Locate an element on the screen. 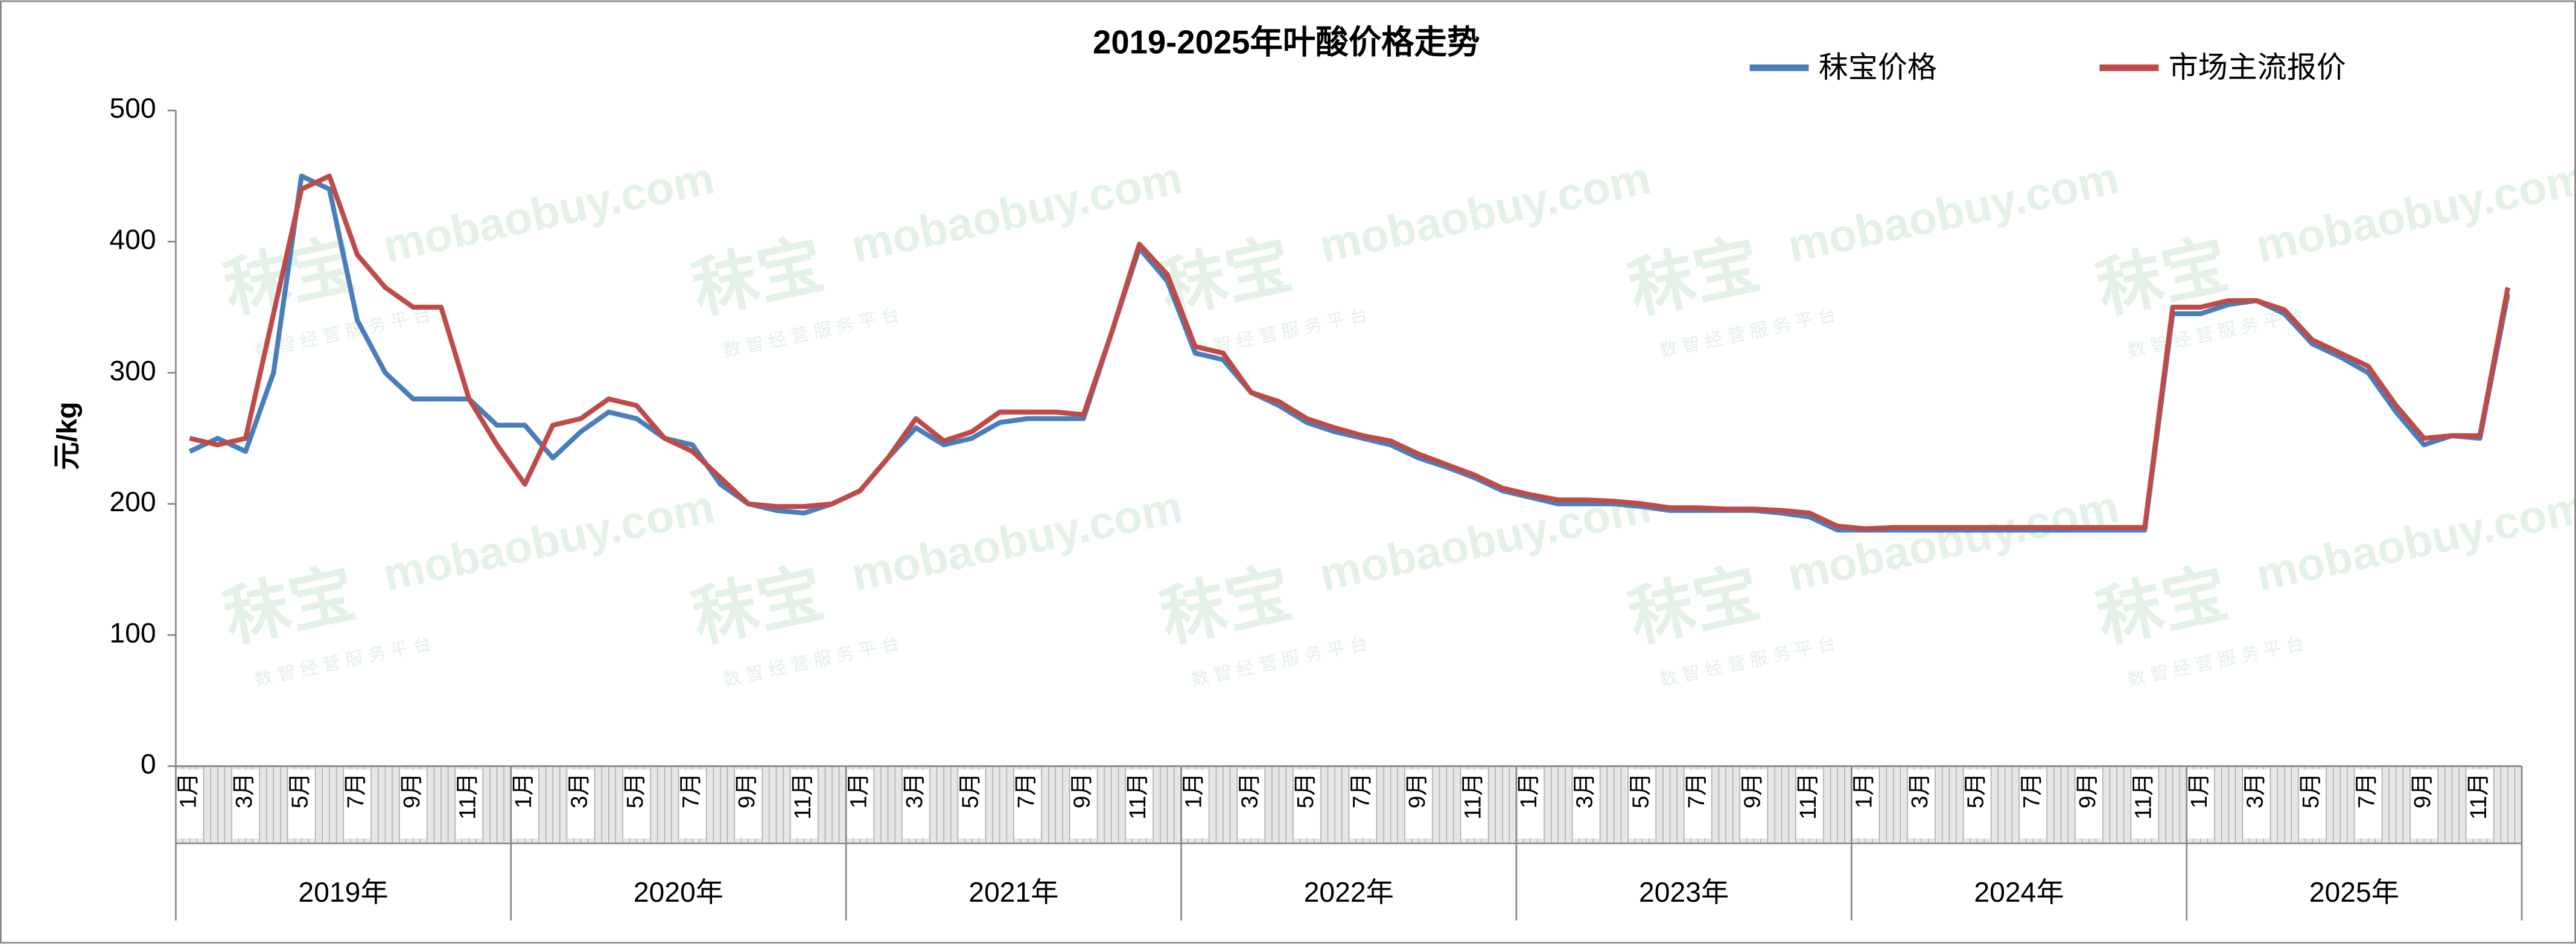 The height and width of the screenshot is (947, 2576). y-tick-label: 300 is located at coordinates (132, 370).